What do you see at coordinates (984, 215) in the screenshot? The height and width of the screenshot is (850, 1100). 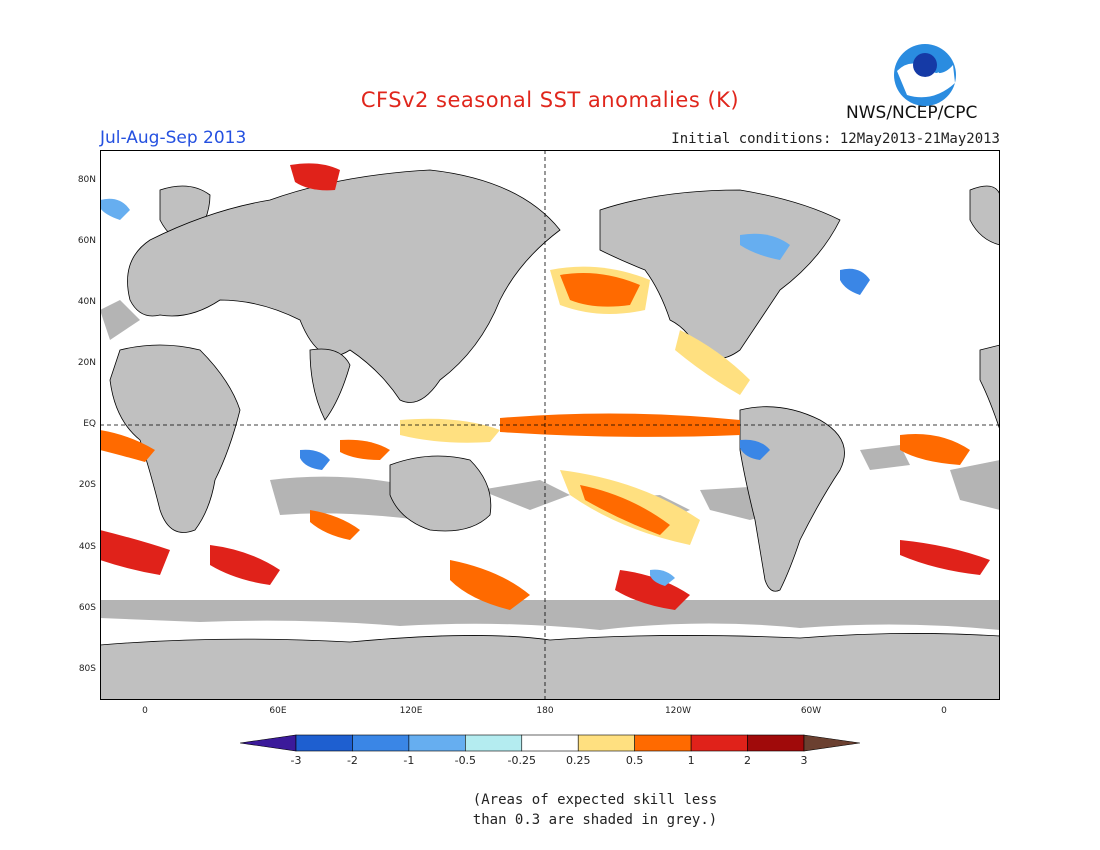 I see `greenland-east` at bounding box center [984, 215].